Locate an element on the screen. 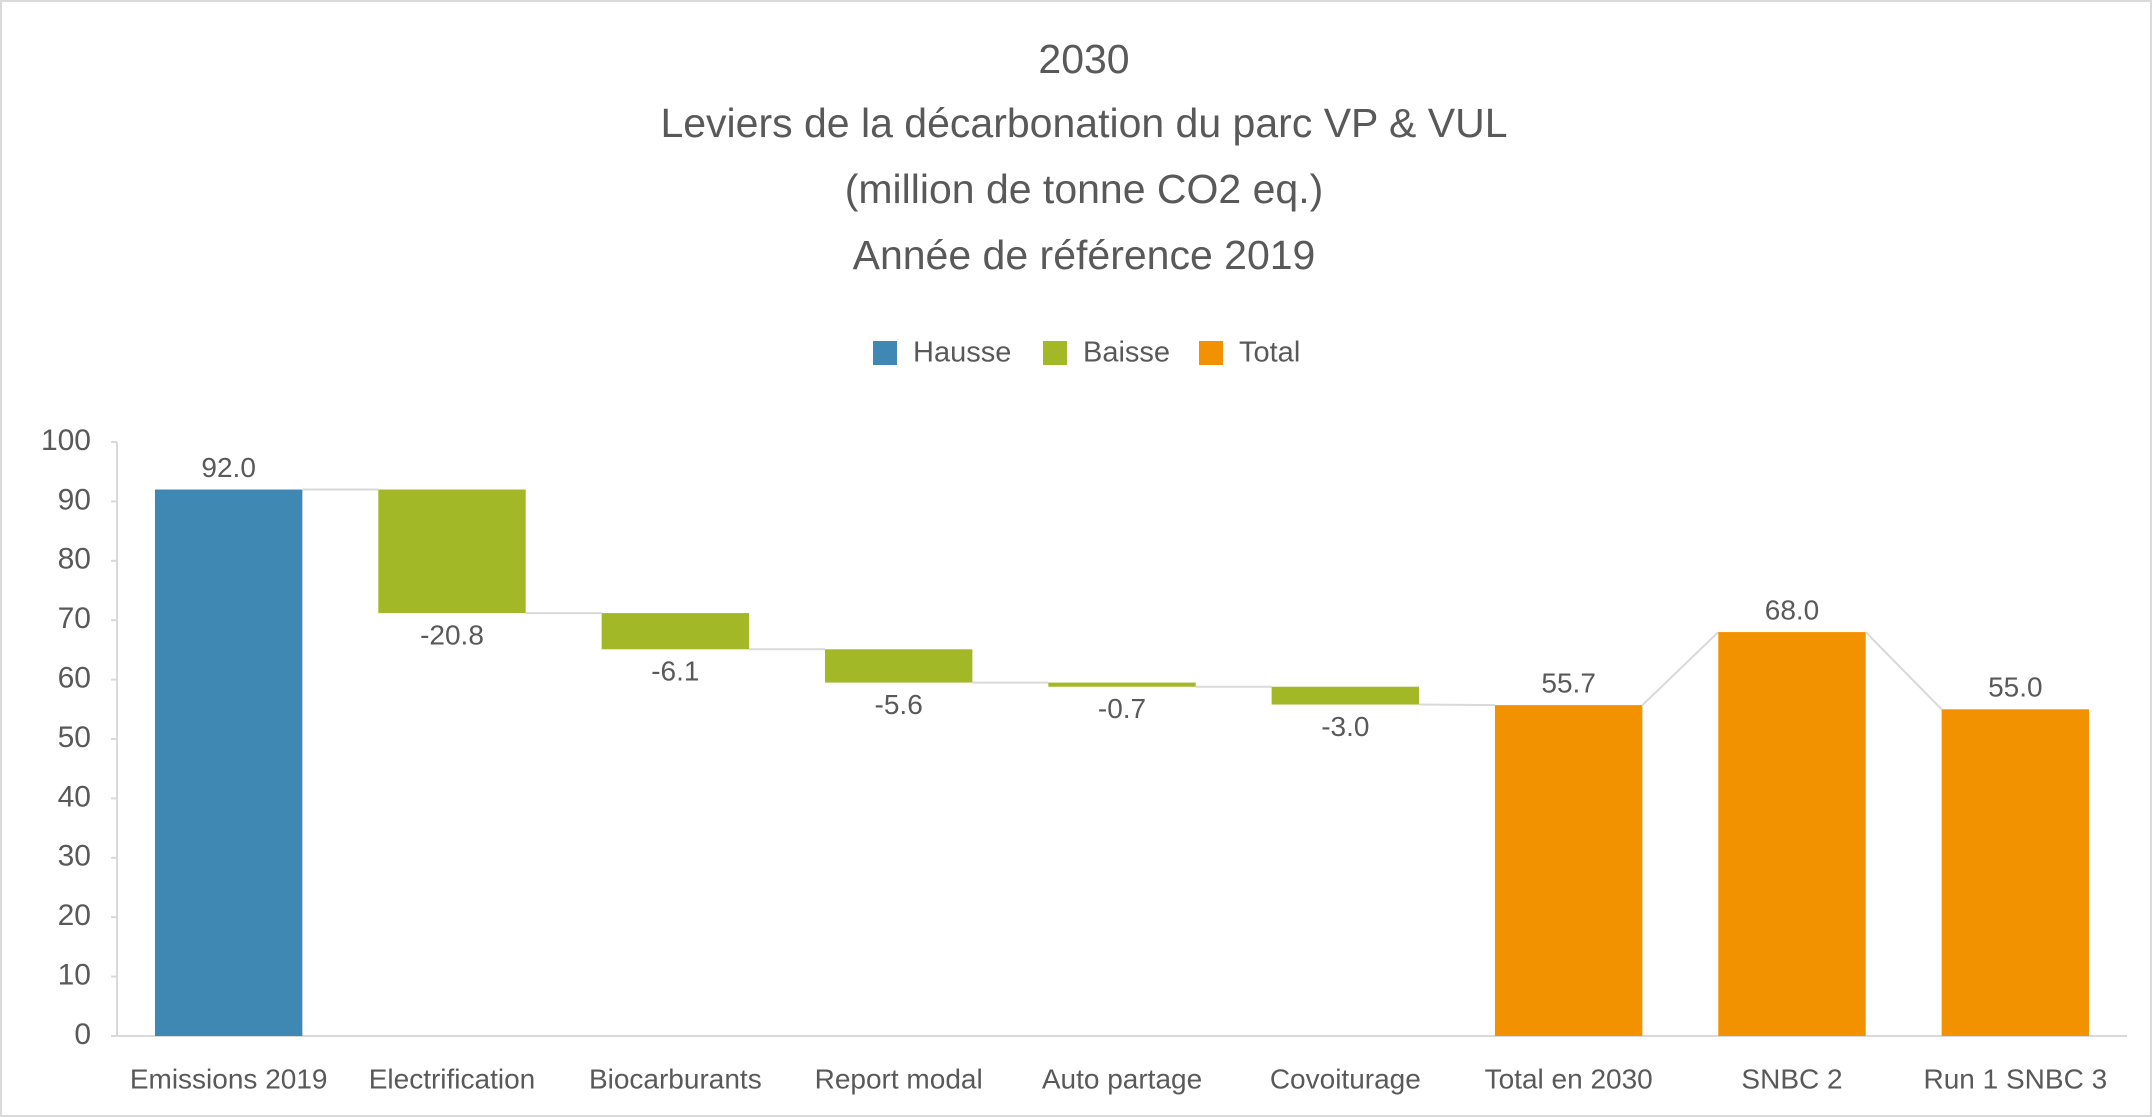 This screenshot has width=2152, height=1117. x-tick-label: Total en 2030 is located at coordinates (1569, 1078).